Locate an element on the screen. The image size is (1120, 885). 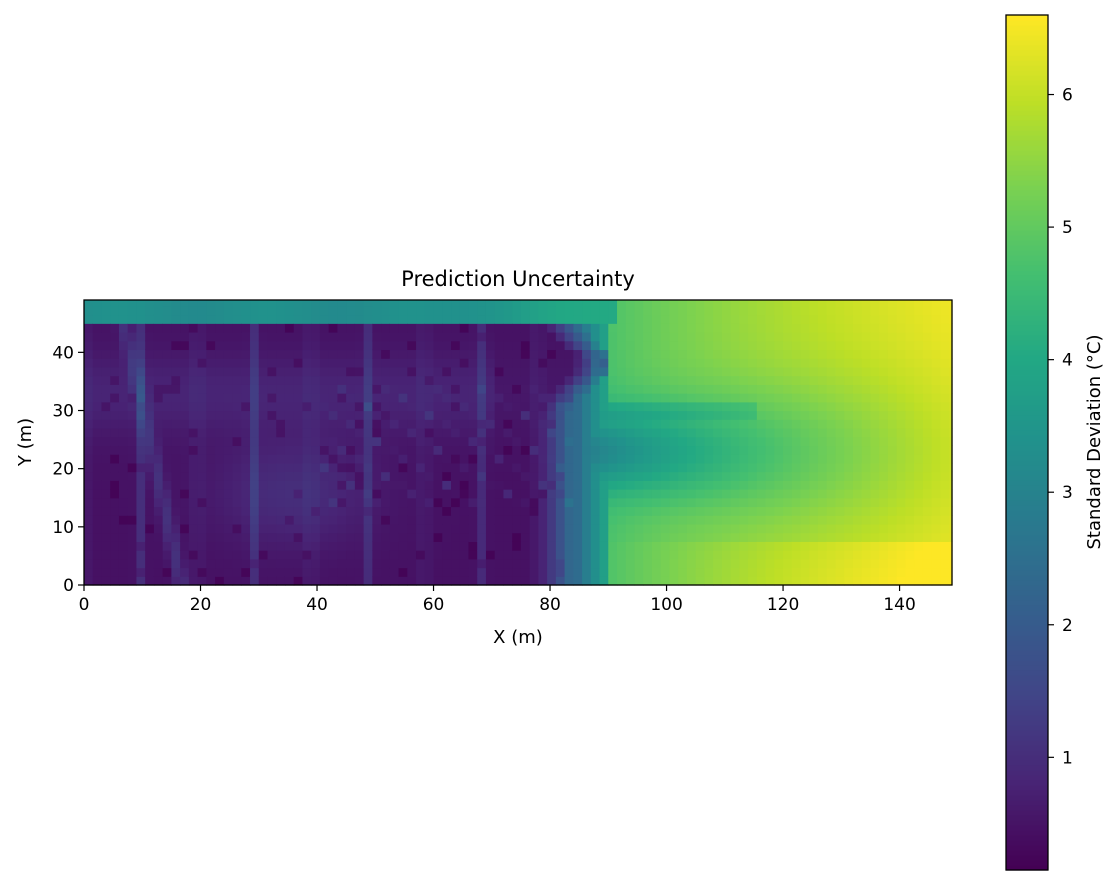
x-tick-label: 140 is located at coordinates (899, 605).